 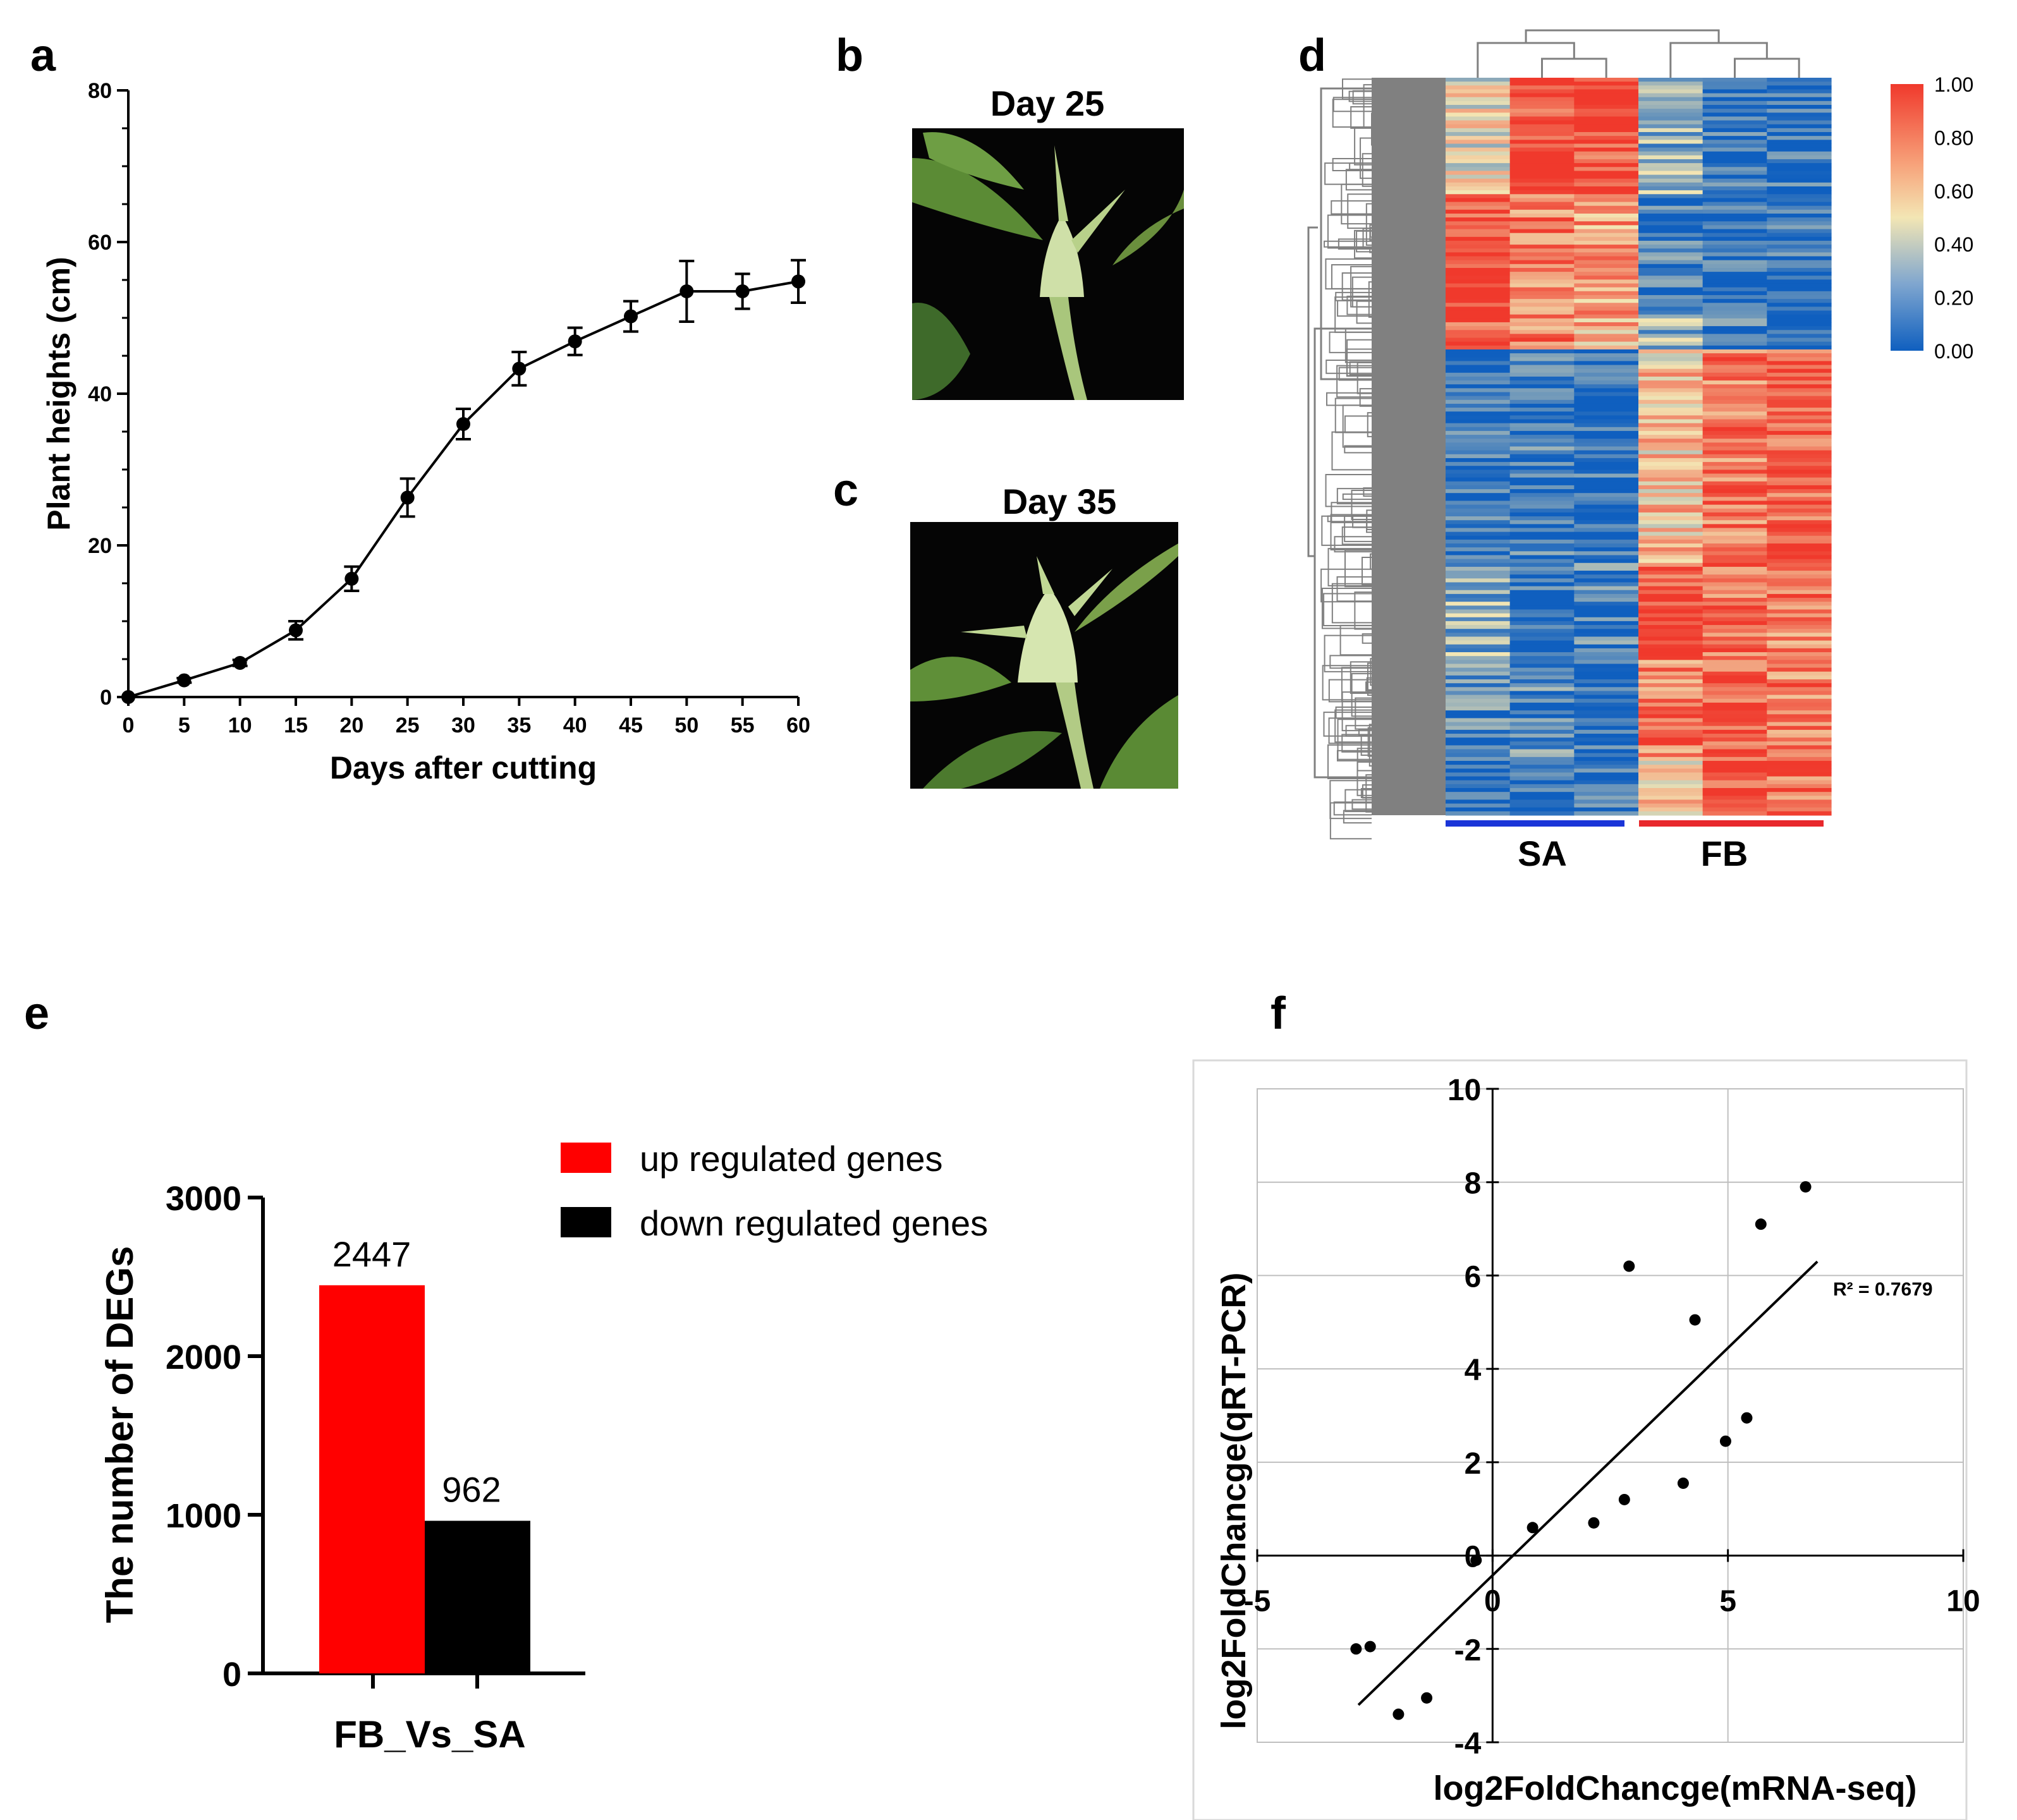 I want to click on y-tick-label: -2, so click(x=1468, y=1650).